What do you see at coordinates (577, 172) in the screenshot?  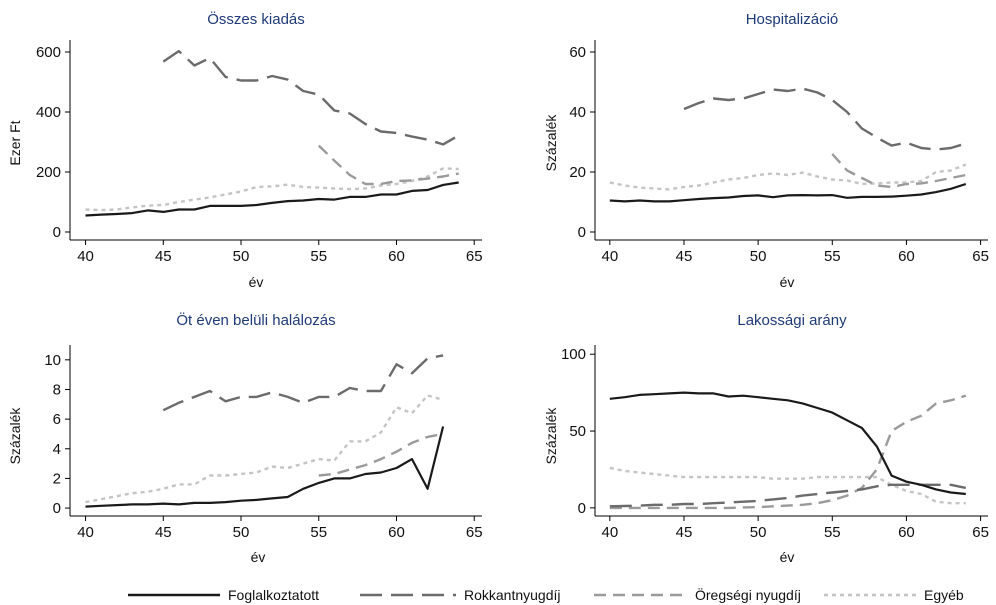 I see `y-tick-label: 20` at bounding box center [577, 172].